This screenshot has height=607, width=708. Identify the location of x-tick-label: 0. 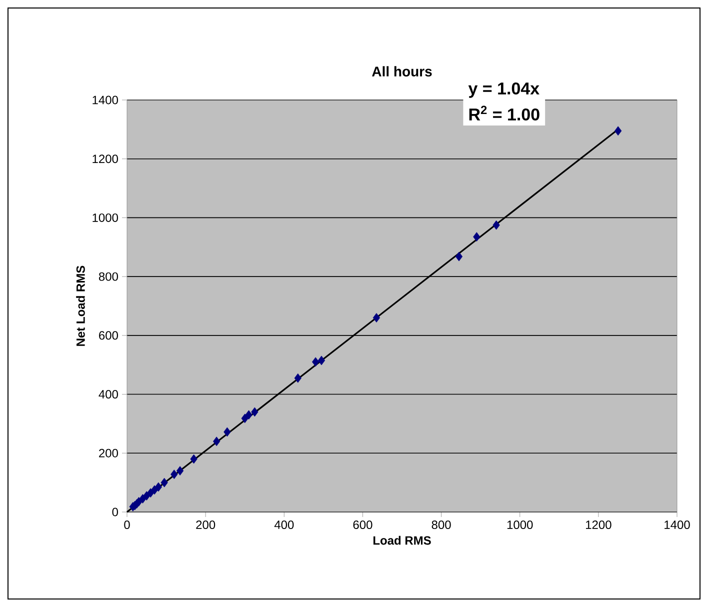
(127, 525).